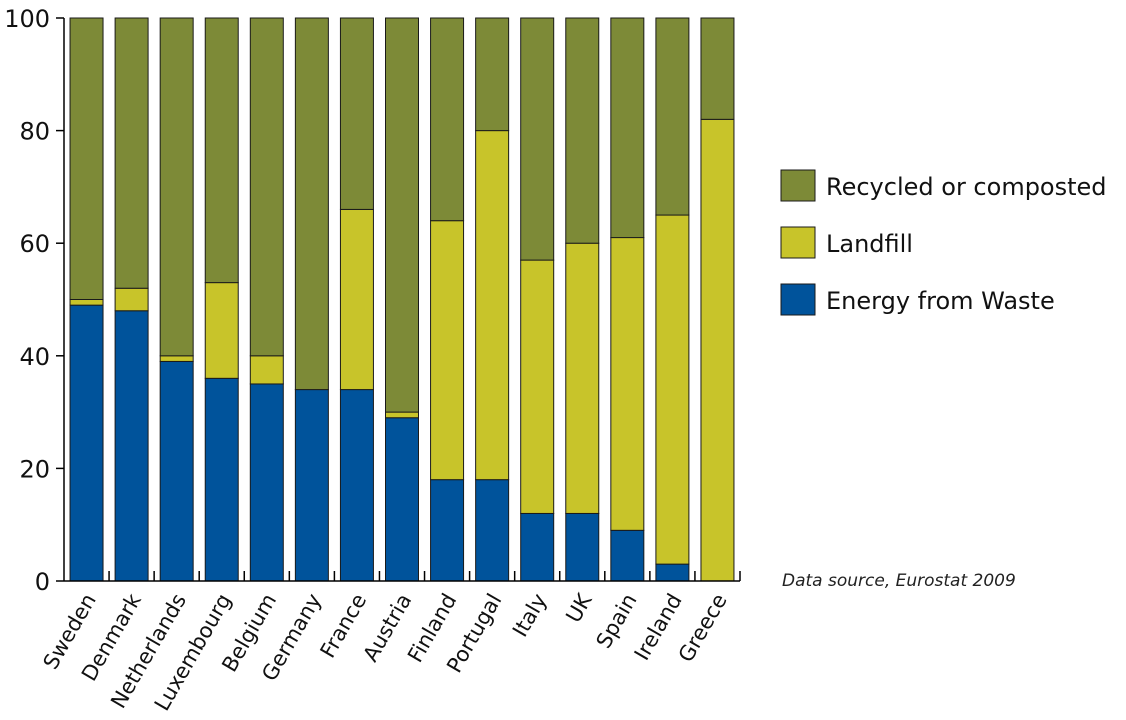 This screenshot has height=720, width=1126. What do you see at coordinates (492, 74) in the screenshot?
I see `bar-recycled-or-composted-portugal` at bounding box center [492, 74].